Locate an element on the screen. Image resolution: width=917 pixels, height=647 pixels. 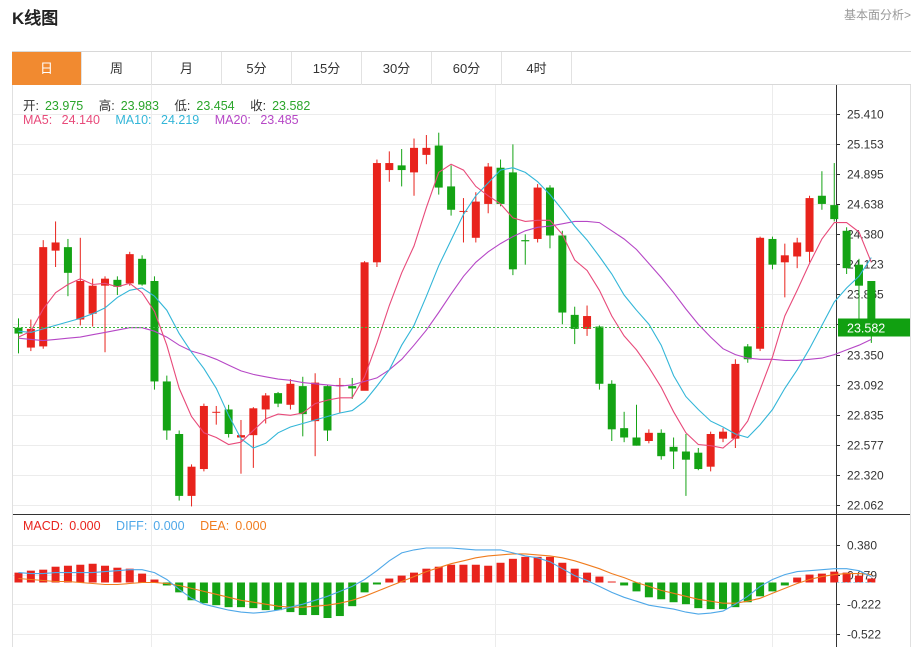
period-tabs: 日 周 月 5分 15分 30分 60分 4时 is located at coordinates (461, 68).